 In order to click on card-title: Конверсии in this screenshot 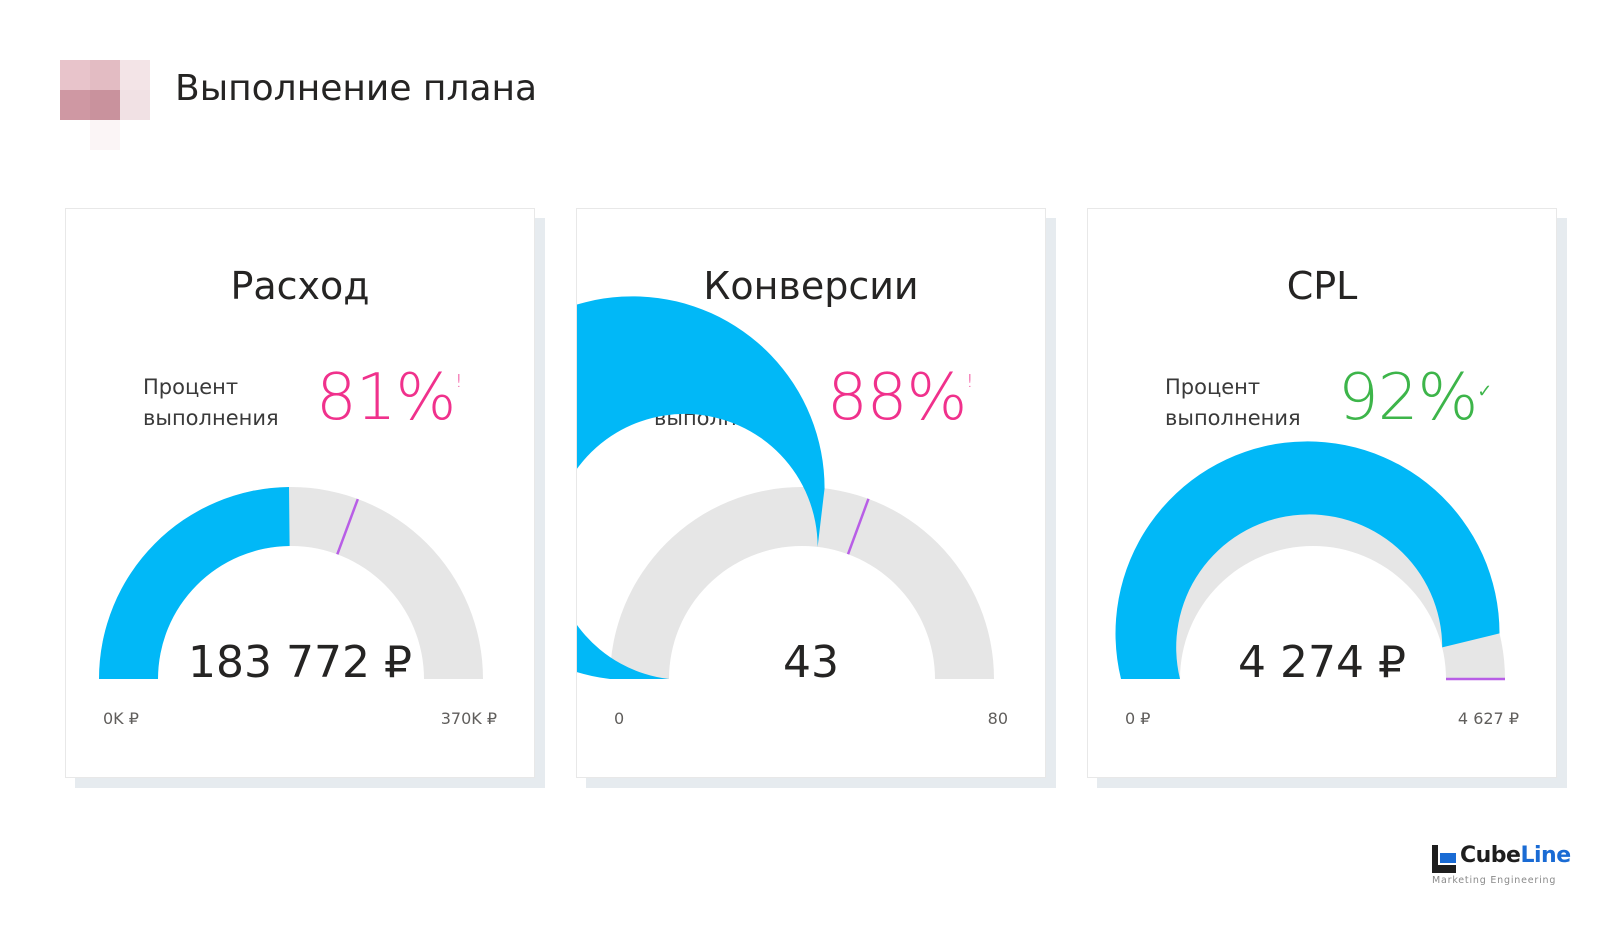, I will do `click(811, 286)`.